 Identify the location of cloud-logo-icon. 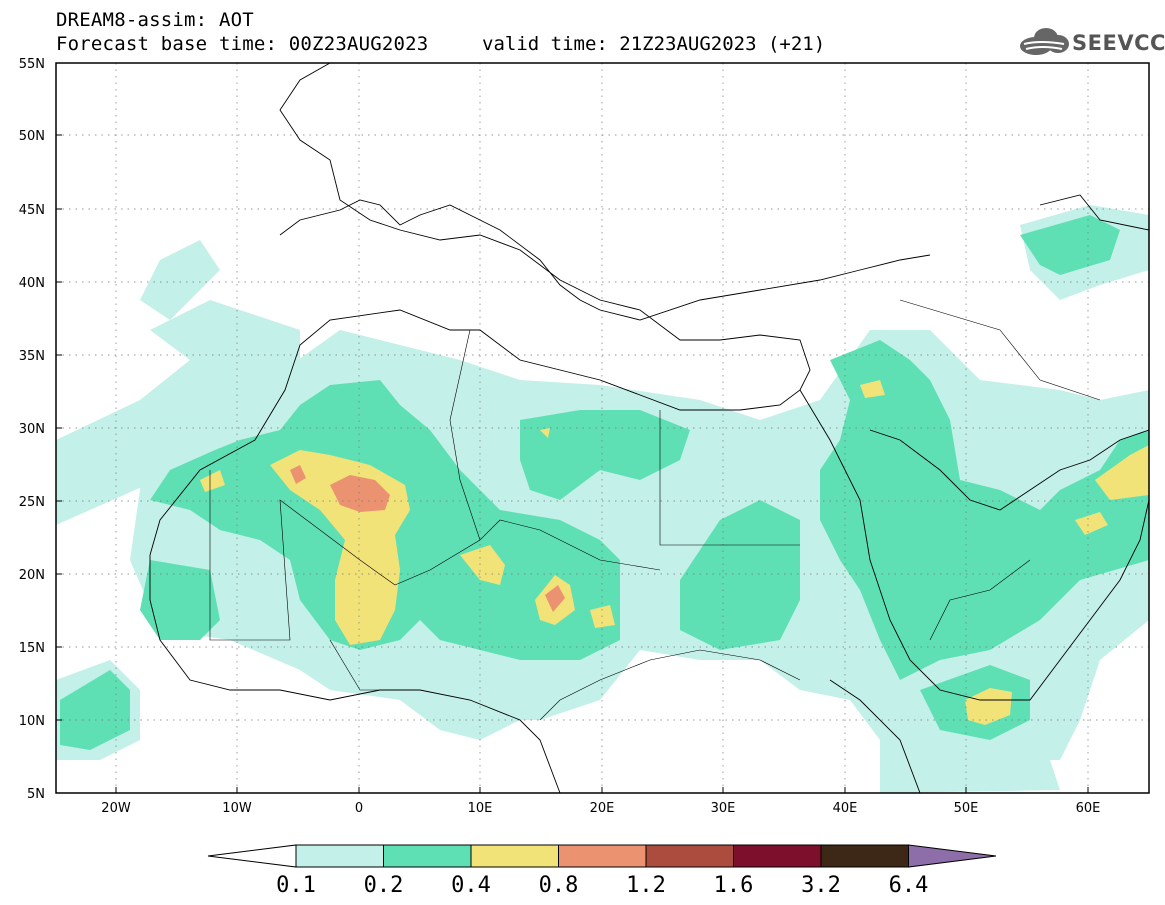
(1044, 41).